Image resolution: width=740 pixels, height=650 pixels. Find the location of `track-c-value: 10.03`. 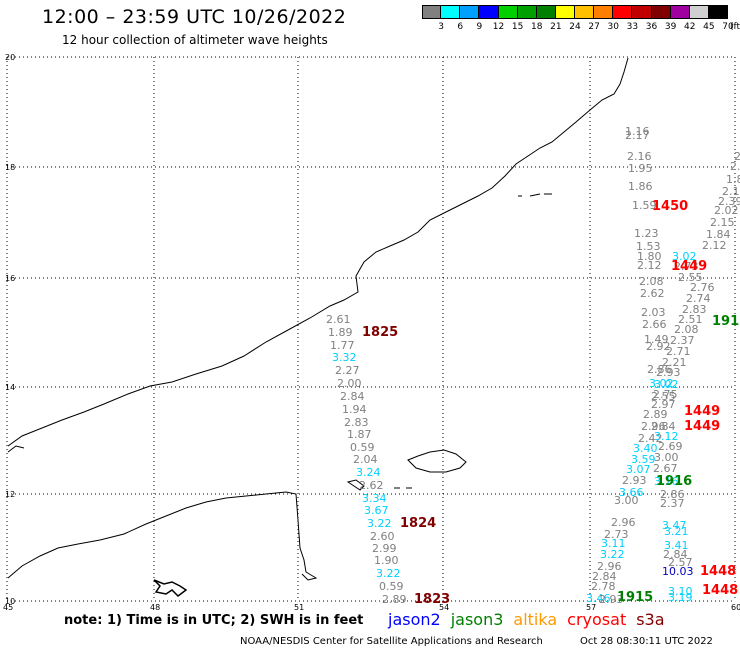

track-c-value: 10.03 is located at coordinates (678, 571).